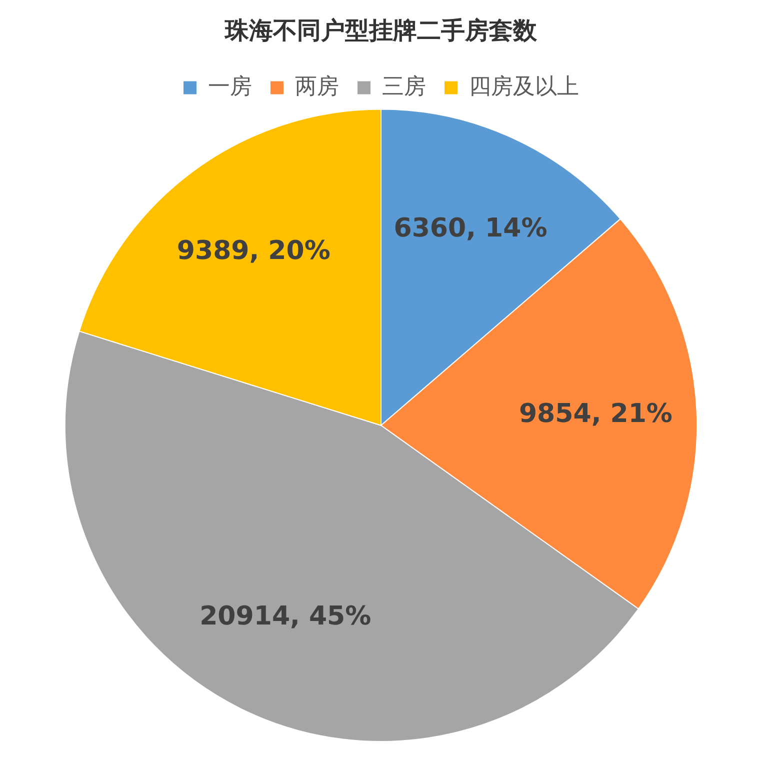  What do you see at coordinates (286, 617) in the screenshot?
I see `data-label: 20914, 45%` at bounding box center [286, 617].